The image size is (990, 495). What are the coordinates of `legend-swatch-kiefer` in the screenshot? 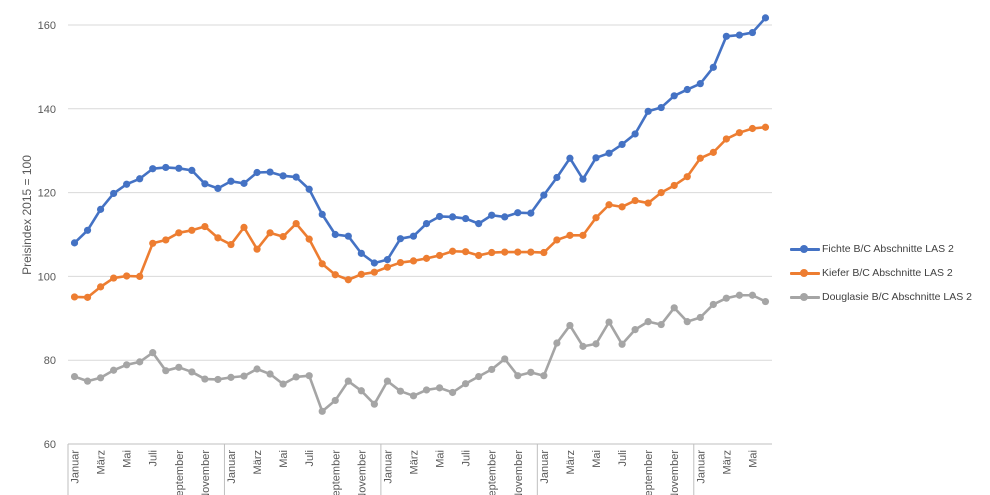 It's located at (805, 273).